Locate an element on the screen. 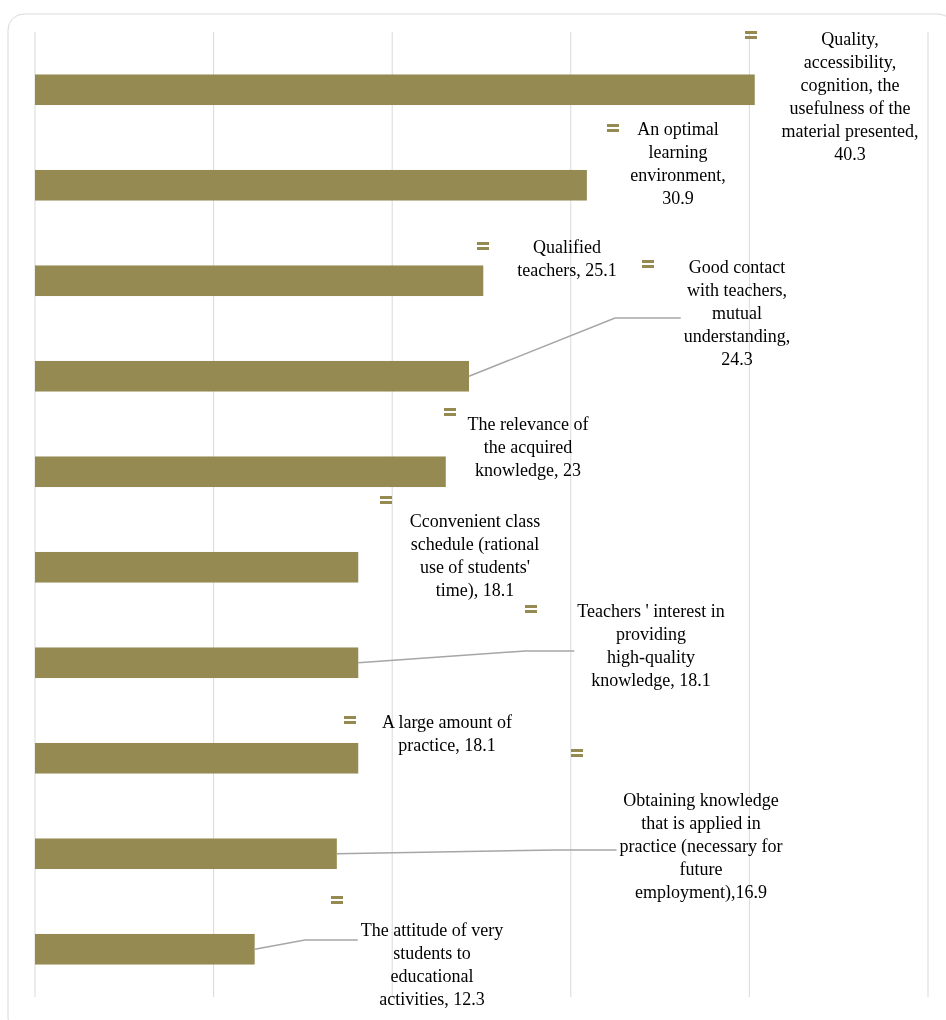 Image resolution: width=946 pixels, height=1020 pixels. data-label: The relevance of the acquired knowledge, 23 is located at coordinates (528, 447).